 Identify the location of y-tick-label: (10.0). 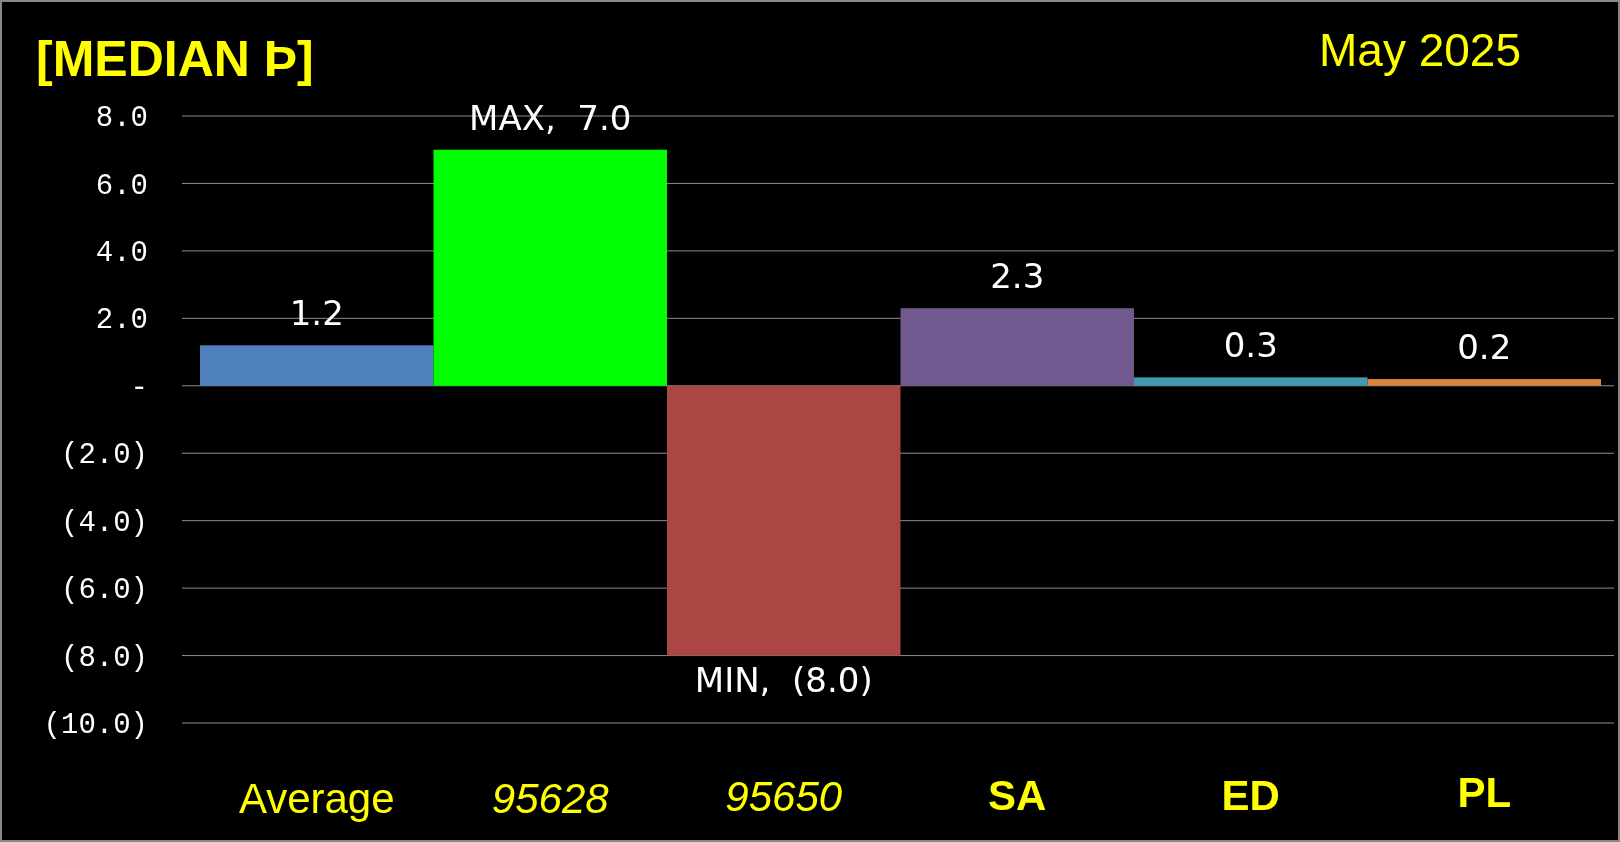
(95, 726).